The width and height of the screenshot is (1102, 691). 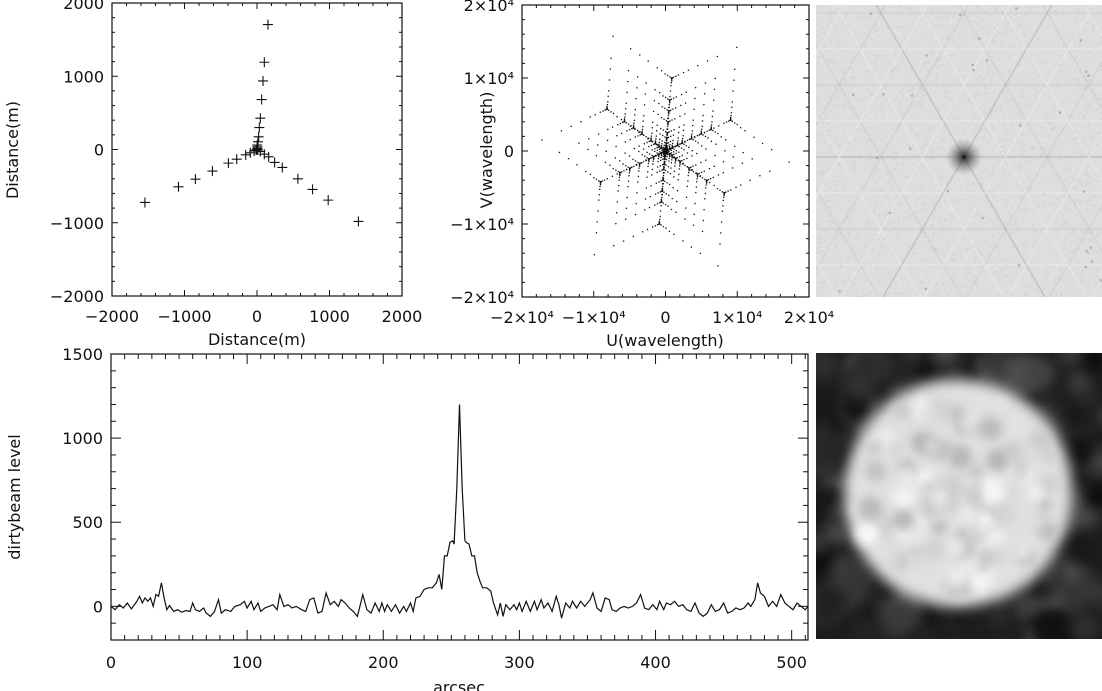 What do you see at coordinates (98, 606) in the screenshot?
I see `y-tick-label: 0` at bounding box center [98, 606].